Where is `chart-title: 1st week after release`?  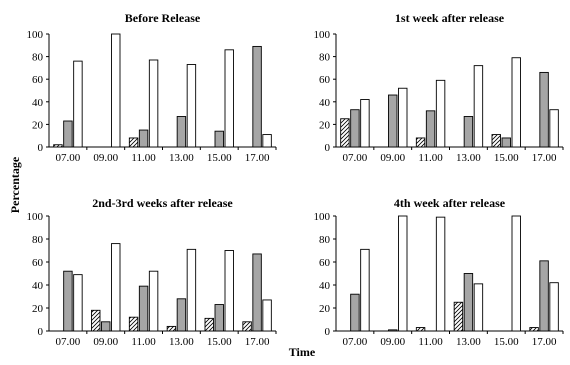
chart-title: 1st week after release is located at coordinates (450, 18).